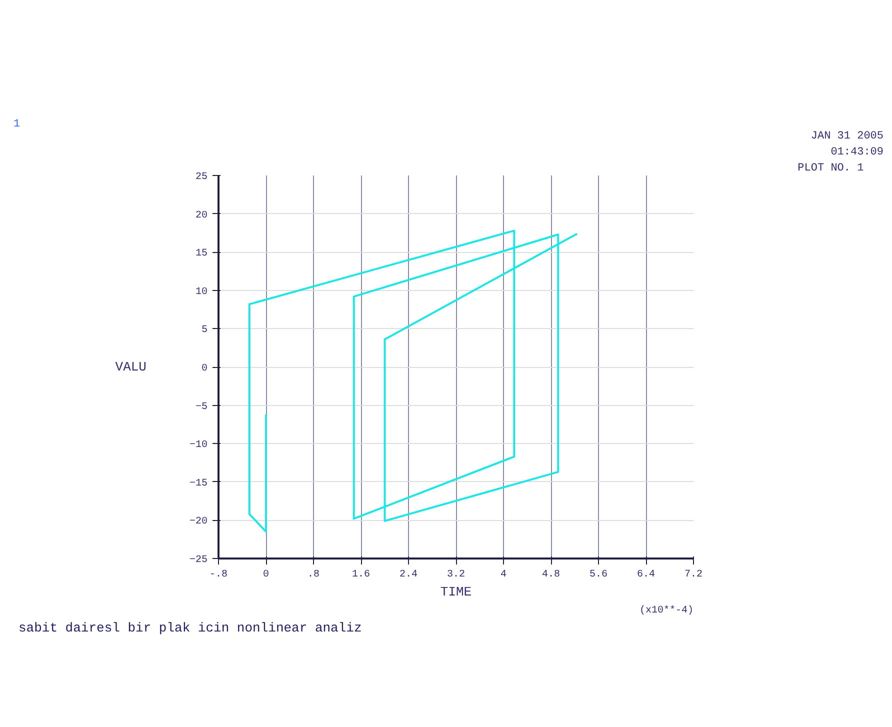 This screenshot has width=892, height=727. What do you see at coordinates (205, 369) in the screenshot?
I see `y-tick-label: 0` at bounding box center [205, 369].